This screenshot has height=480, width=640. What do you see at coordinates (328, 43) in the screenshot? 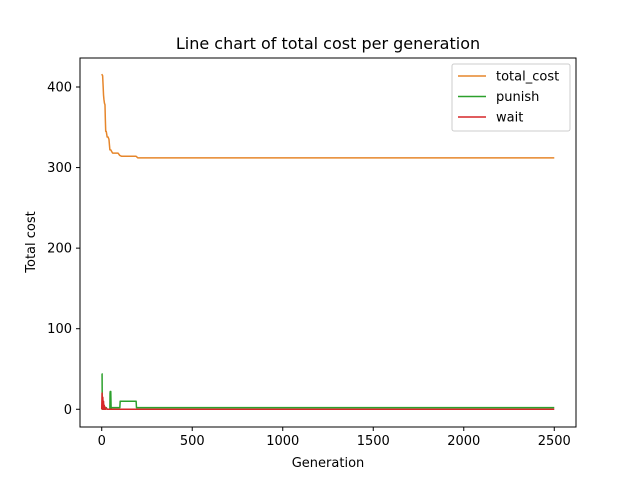
I see `chart-title: Line chart of total cost per generation` at bounding box center [328, 43].